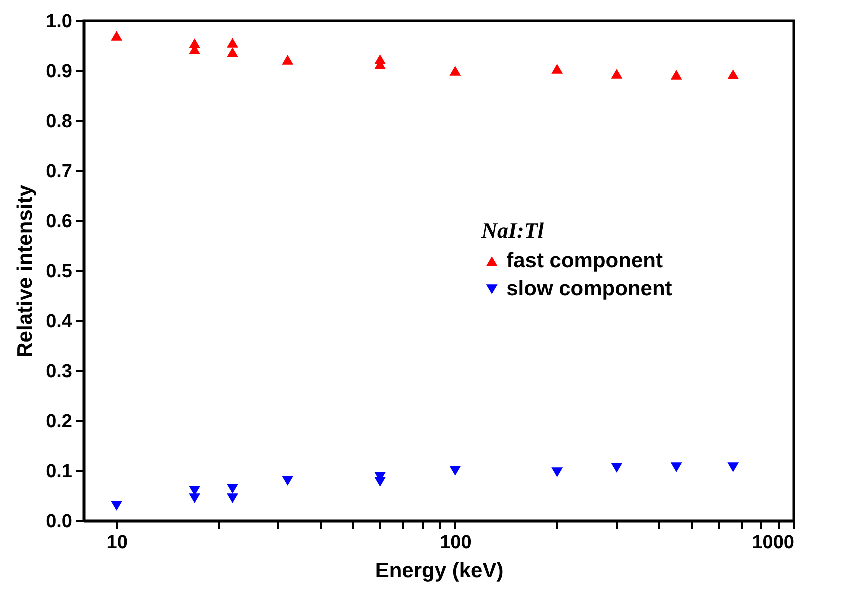 This screenshot has height=602, width=855. What do you see at coordinates (59, 22) in the screenshot?
I see `y-tick-label: 1.0` at bounding box center [59, 22].